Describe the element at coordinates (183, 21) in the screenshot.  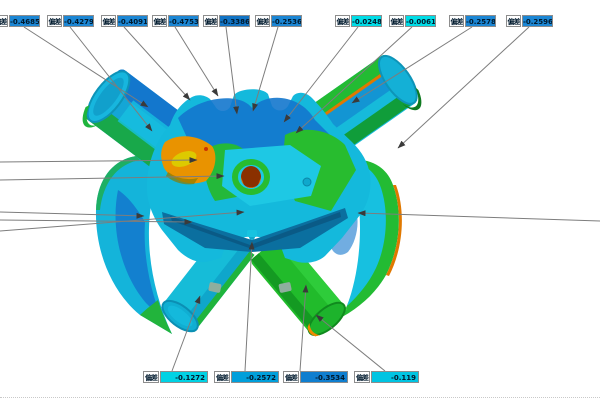
I see `deviation-annotation-value: -0.4753` at that location.